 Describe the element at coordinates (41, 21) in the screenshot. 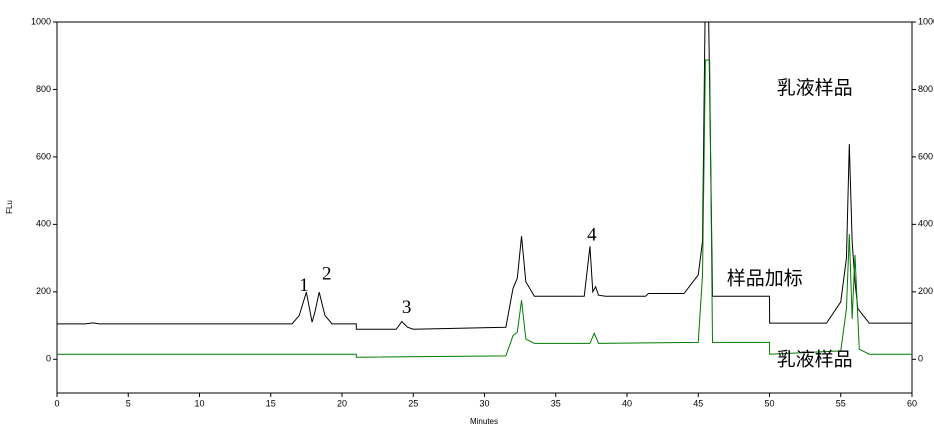

I see `y-tick-label: 1000` at that location.